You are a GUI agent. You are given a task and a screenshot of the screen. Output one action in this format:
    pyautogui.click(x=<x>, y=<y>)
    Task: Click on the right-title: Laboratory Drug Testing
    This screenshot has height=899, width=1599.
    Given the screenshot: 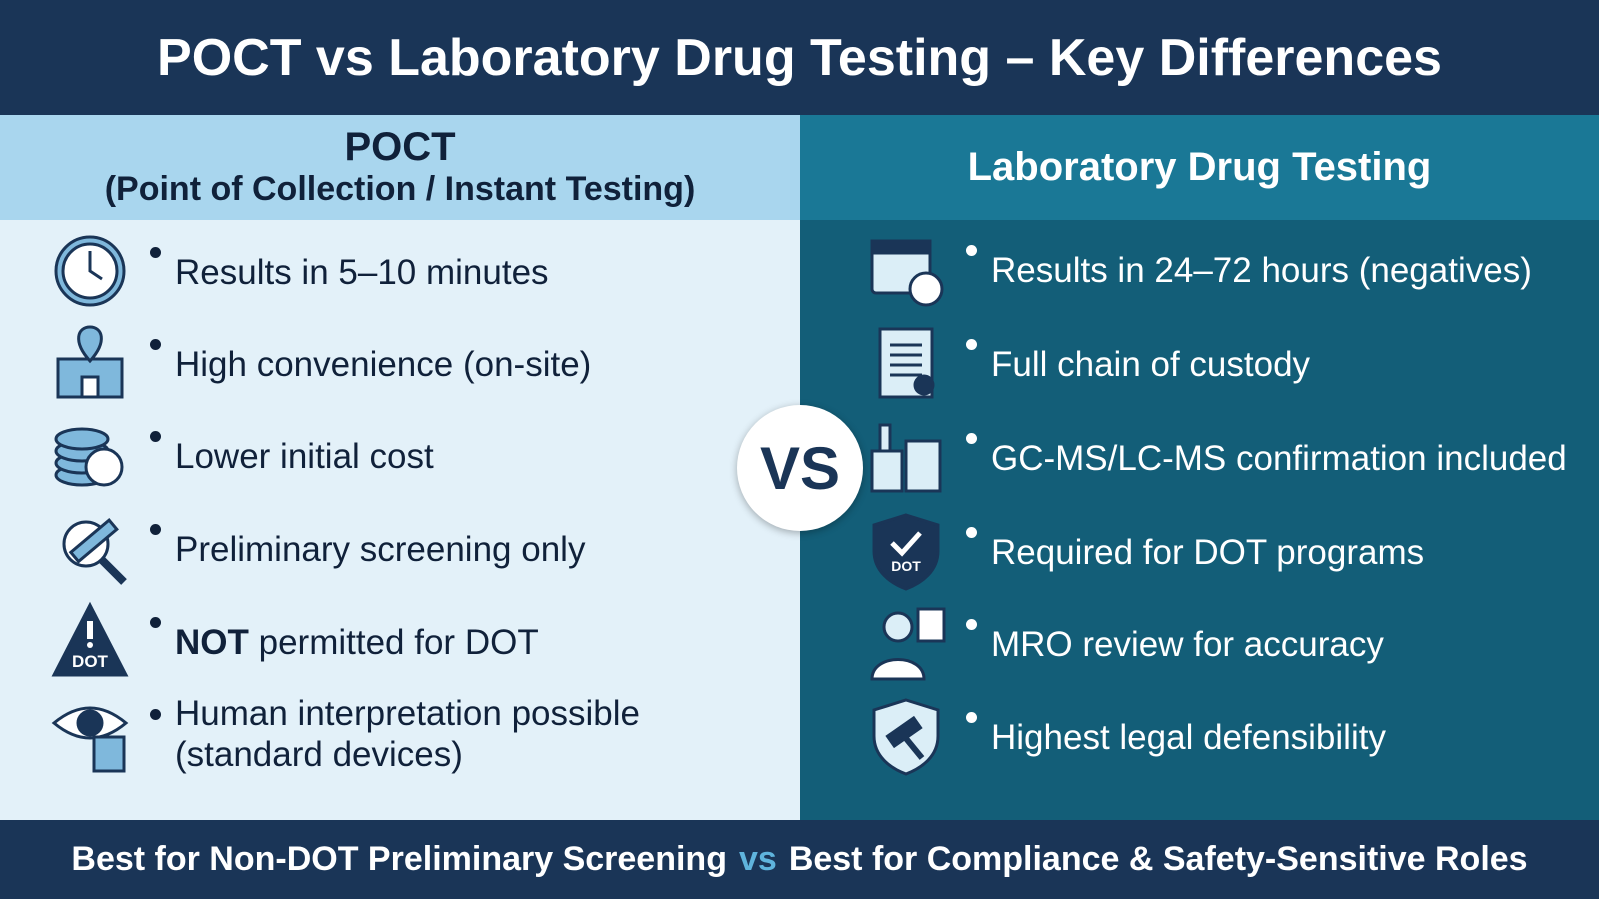 What is the action you would take?
    pyautogui.click(x=1199, y=167)
    